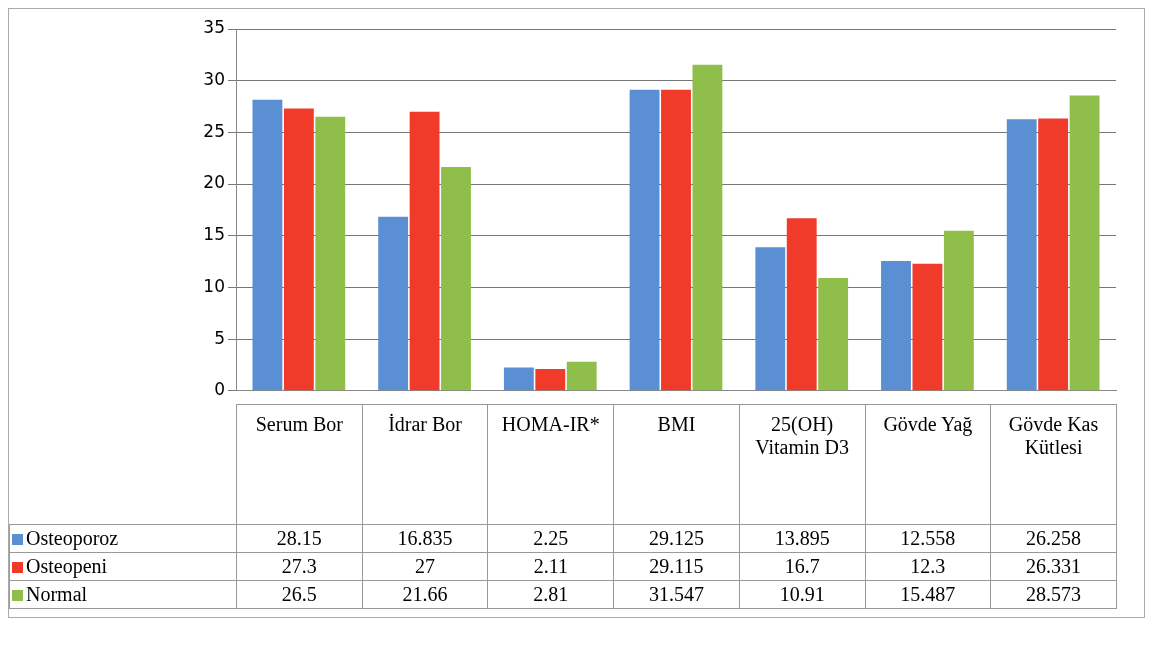 This screenshot has width=1155, height=653. What do you see at coordinates (550, 464) in the screenshot?
I see `x-tick-label: HOMA-IR*` at bounding box center [550, 464].